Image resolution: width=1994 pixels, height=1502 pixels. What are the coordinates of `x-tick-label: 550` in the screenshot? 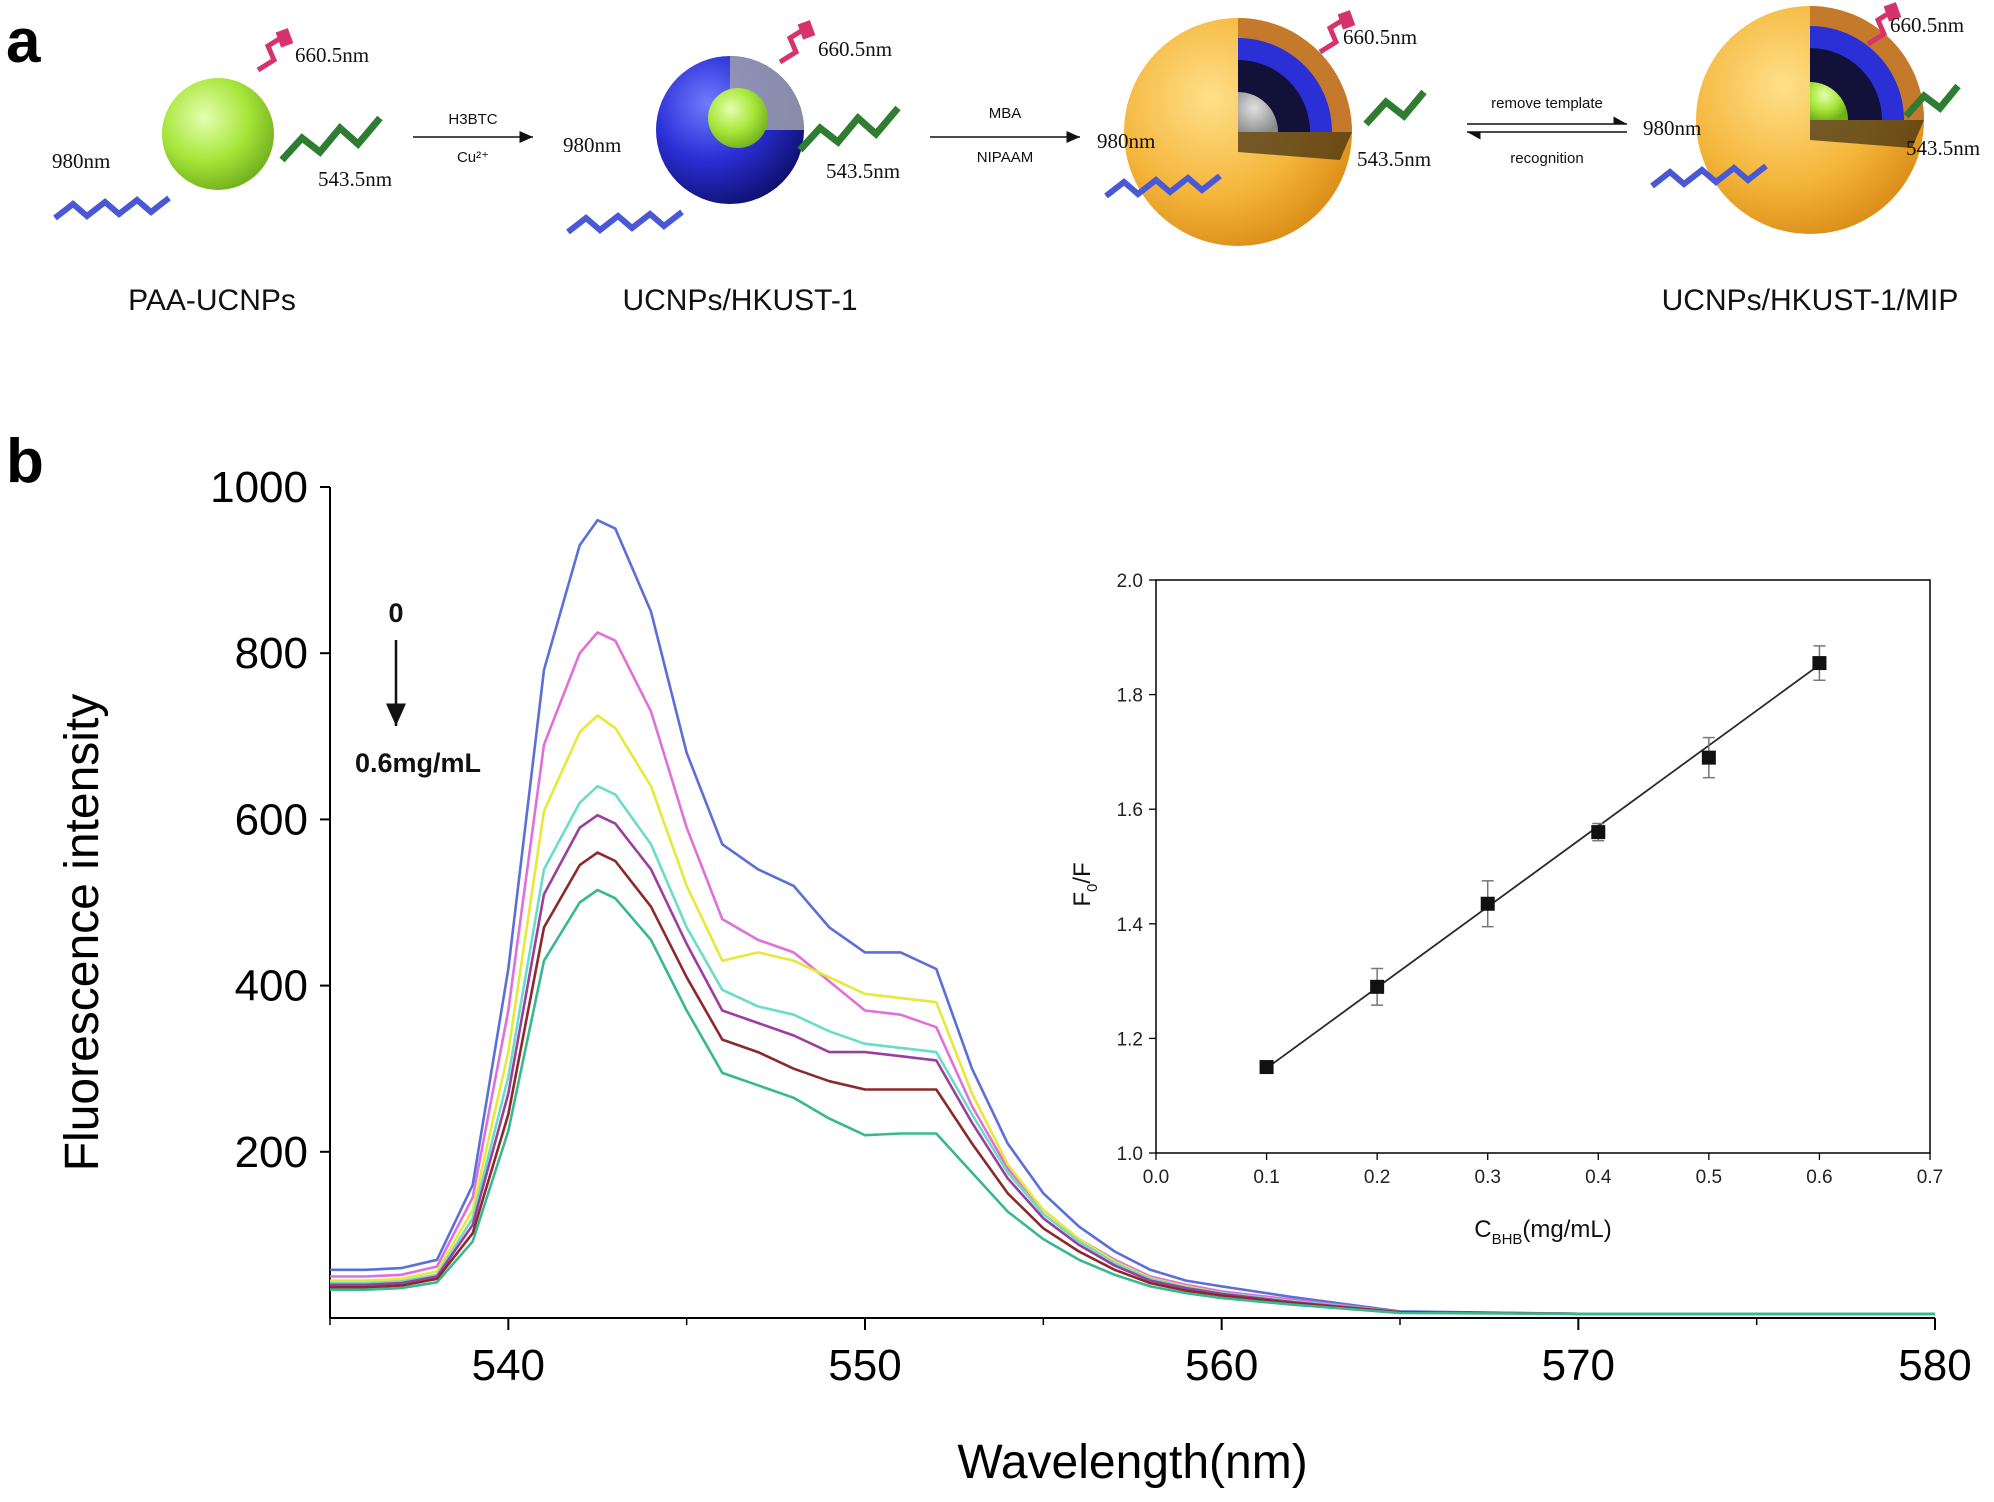 It's located at (864, 1365).